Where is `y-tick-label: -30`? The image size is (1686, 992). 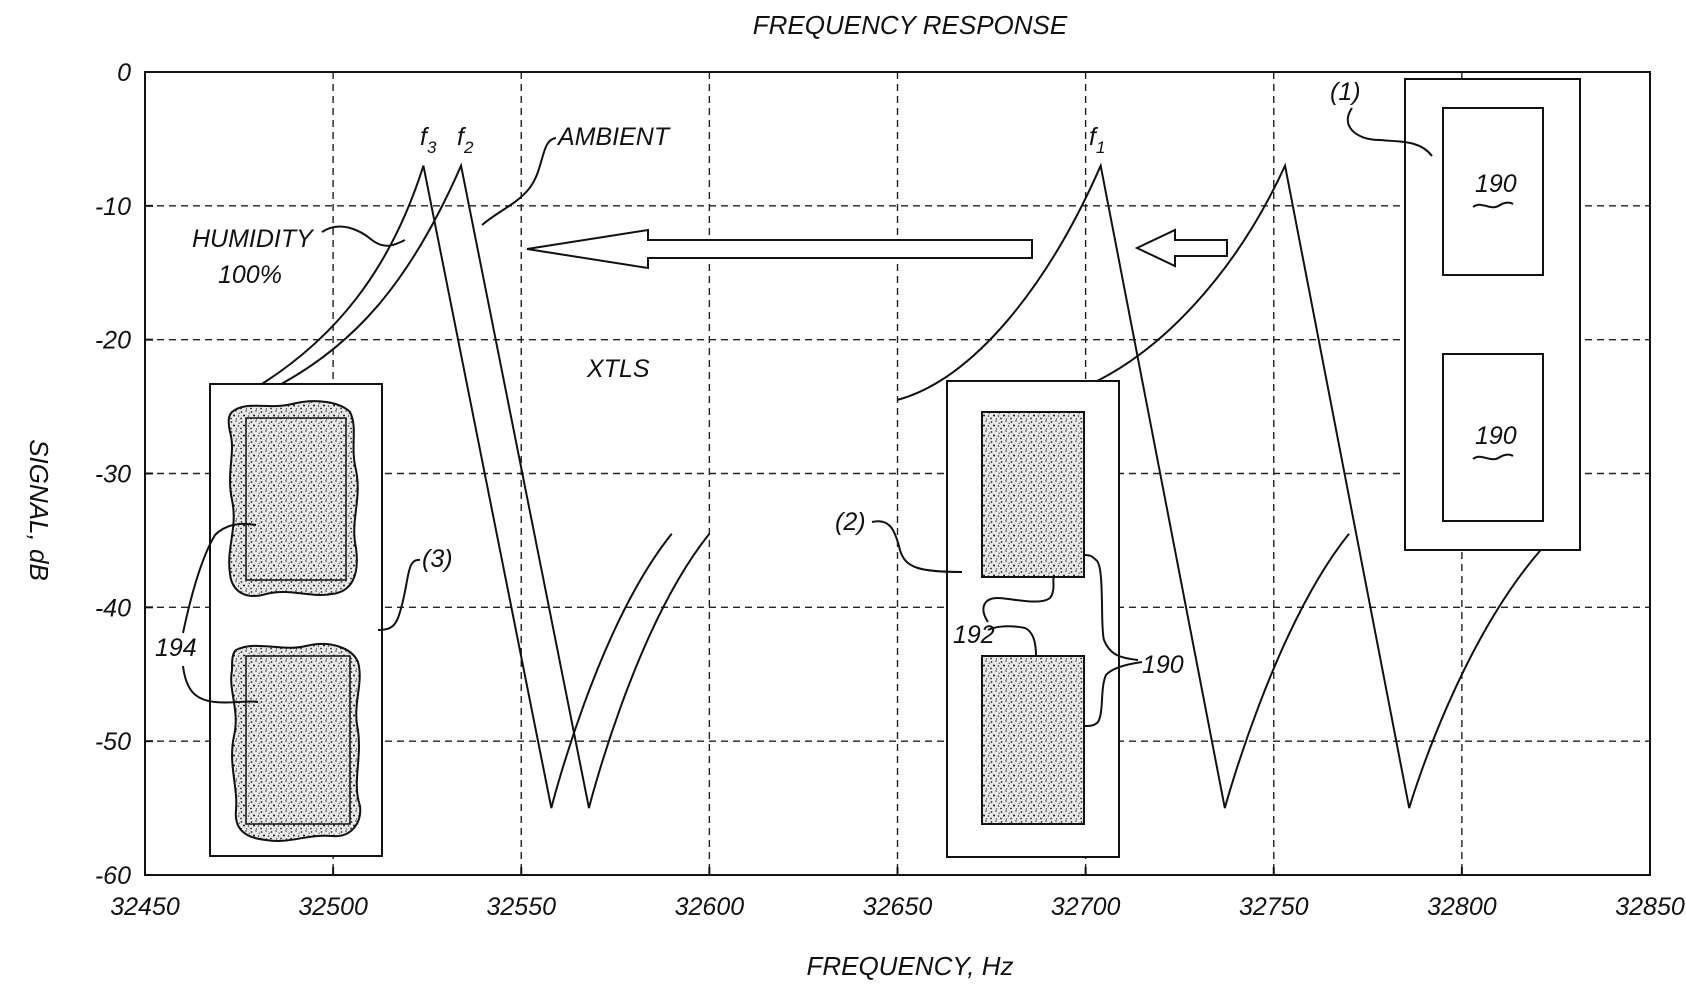 y-tick-label: -30 is located at coordinates (113, 475).